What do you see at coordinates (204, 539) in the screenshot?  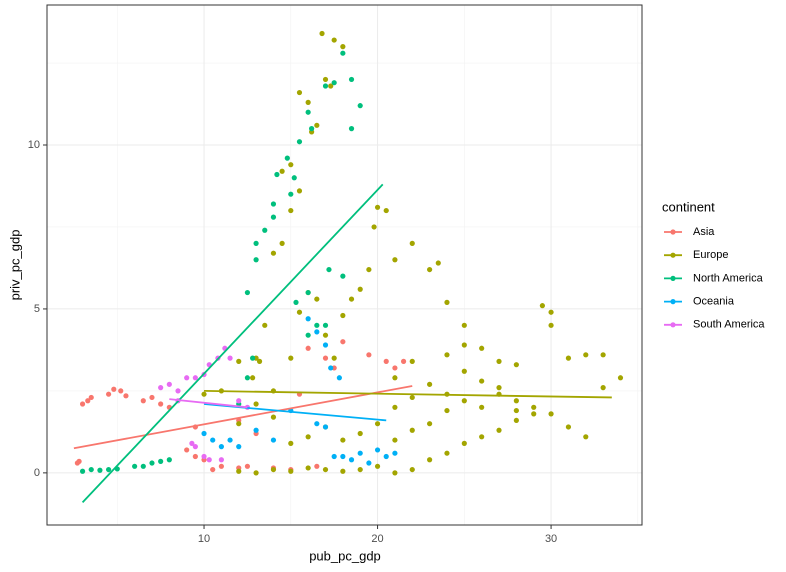 I see `x-tick-label: 10` at bounding box center [204, 539].